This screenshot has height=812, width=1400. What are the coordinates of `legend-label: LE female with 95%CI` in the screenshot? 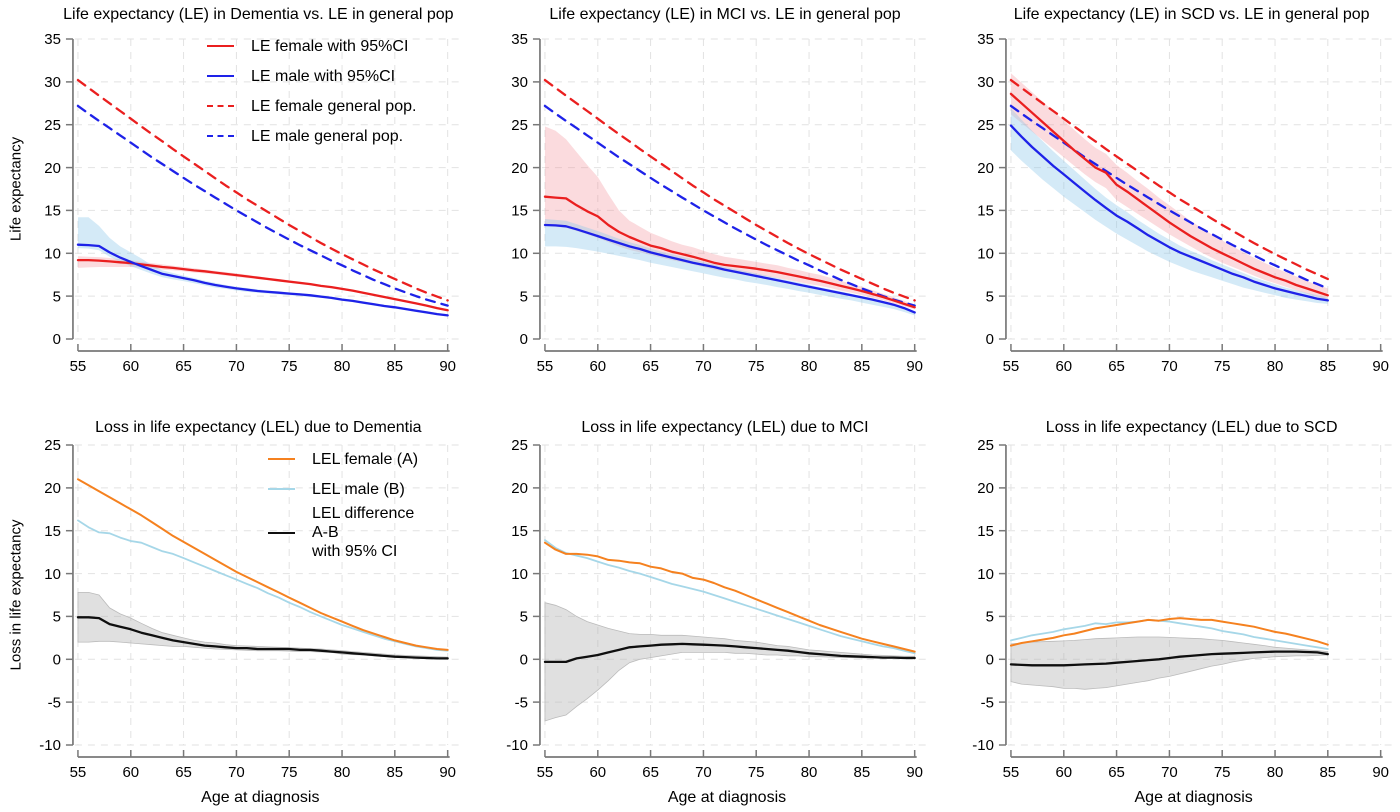 It's located at (330, 46).